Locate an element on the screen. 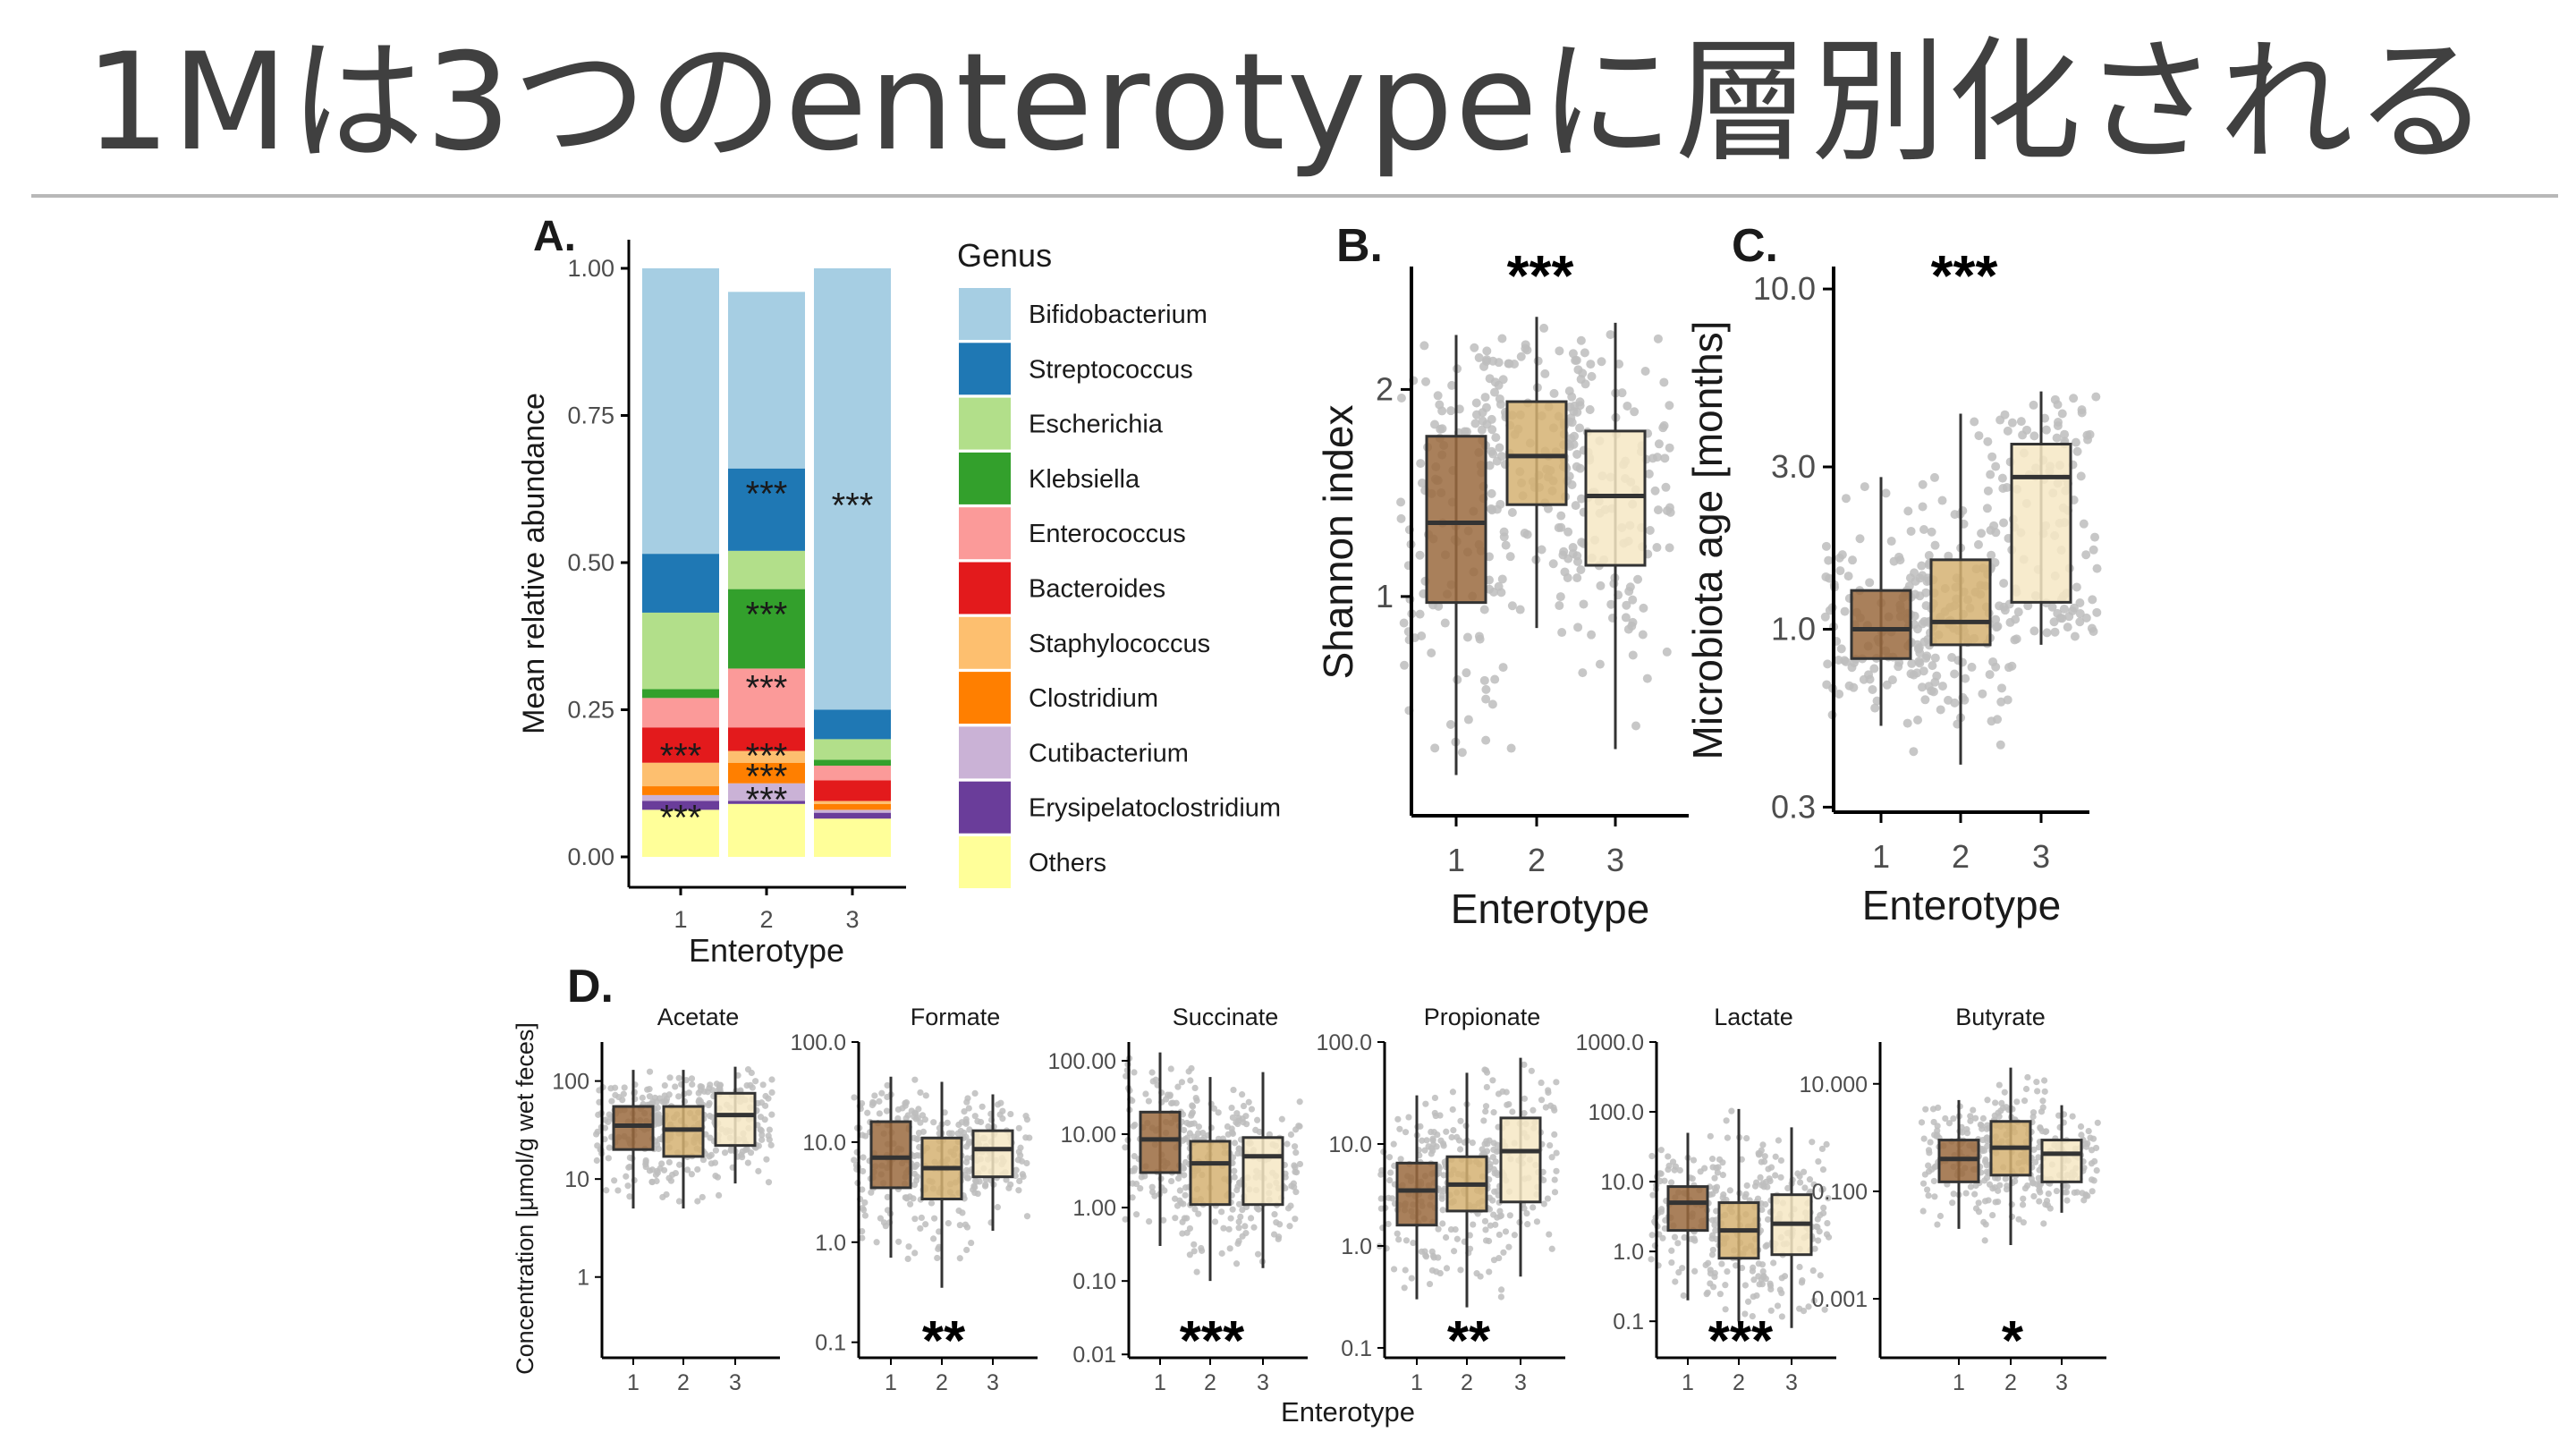  legend-label: Klebsiella is located at coordinates (1084, 479).